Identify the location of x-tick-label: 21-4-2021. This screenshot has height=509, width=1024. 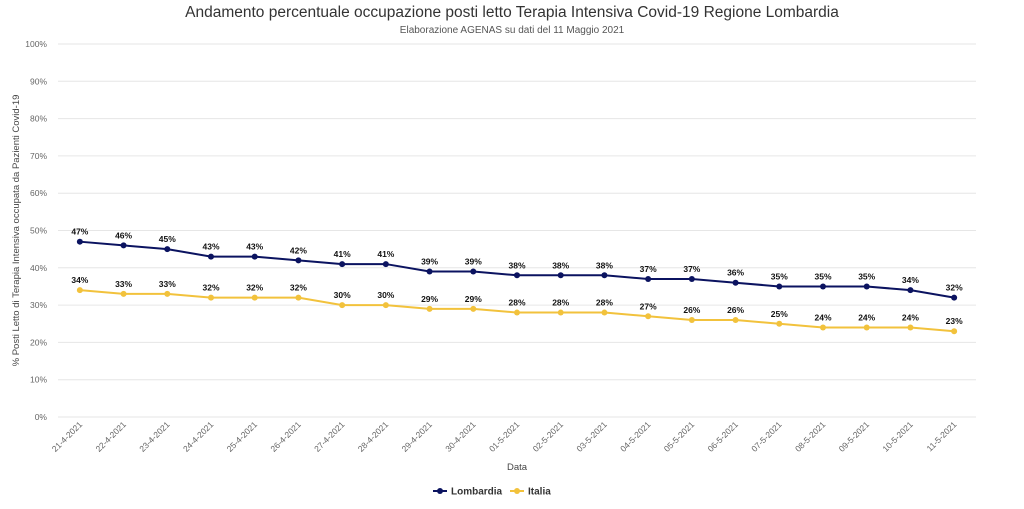
(67, 436).